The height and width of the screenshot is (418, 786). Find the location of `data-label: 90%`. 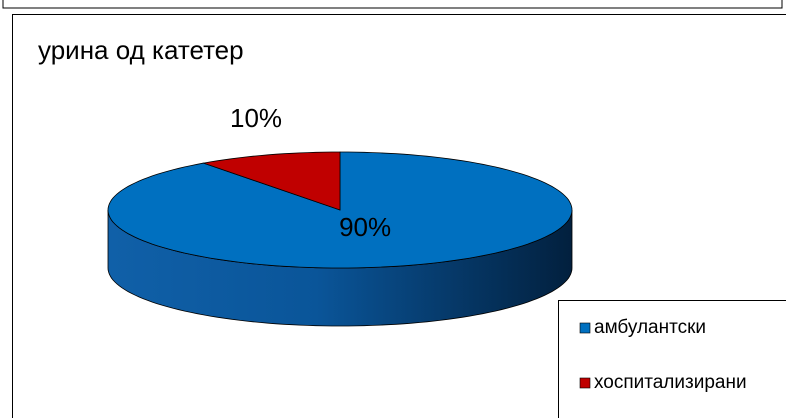

data-label: 90% is located at coordinates (365, 227).